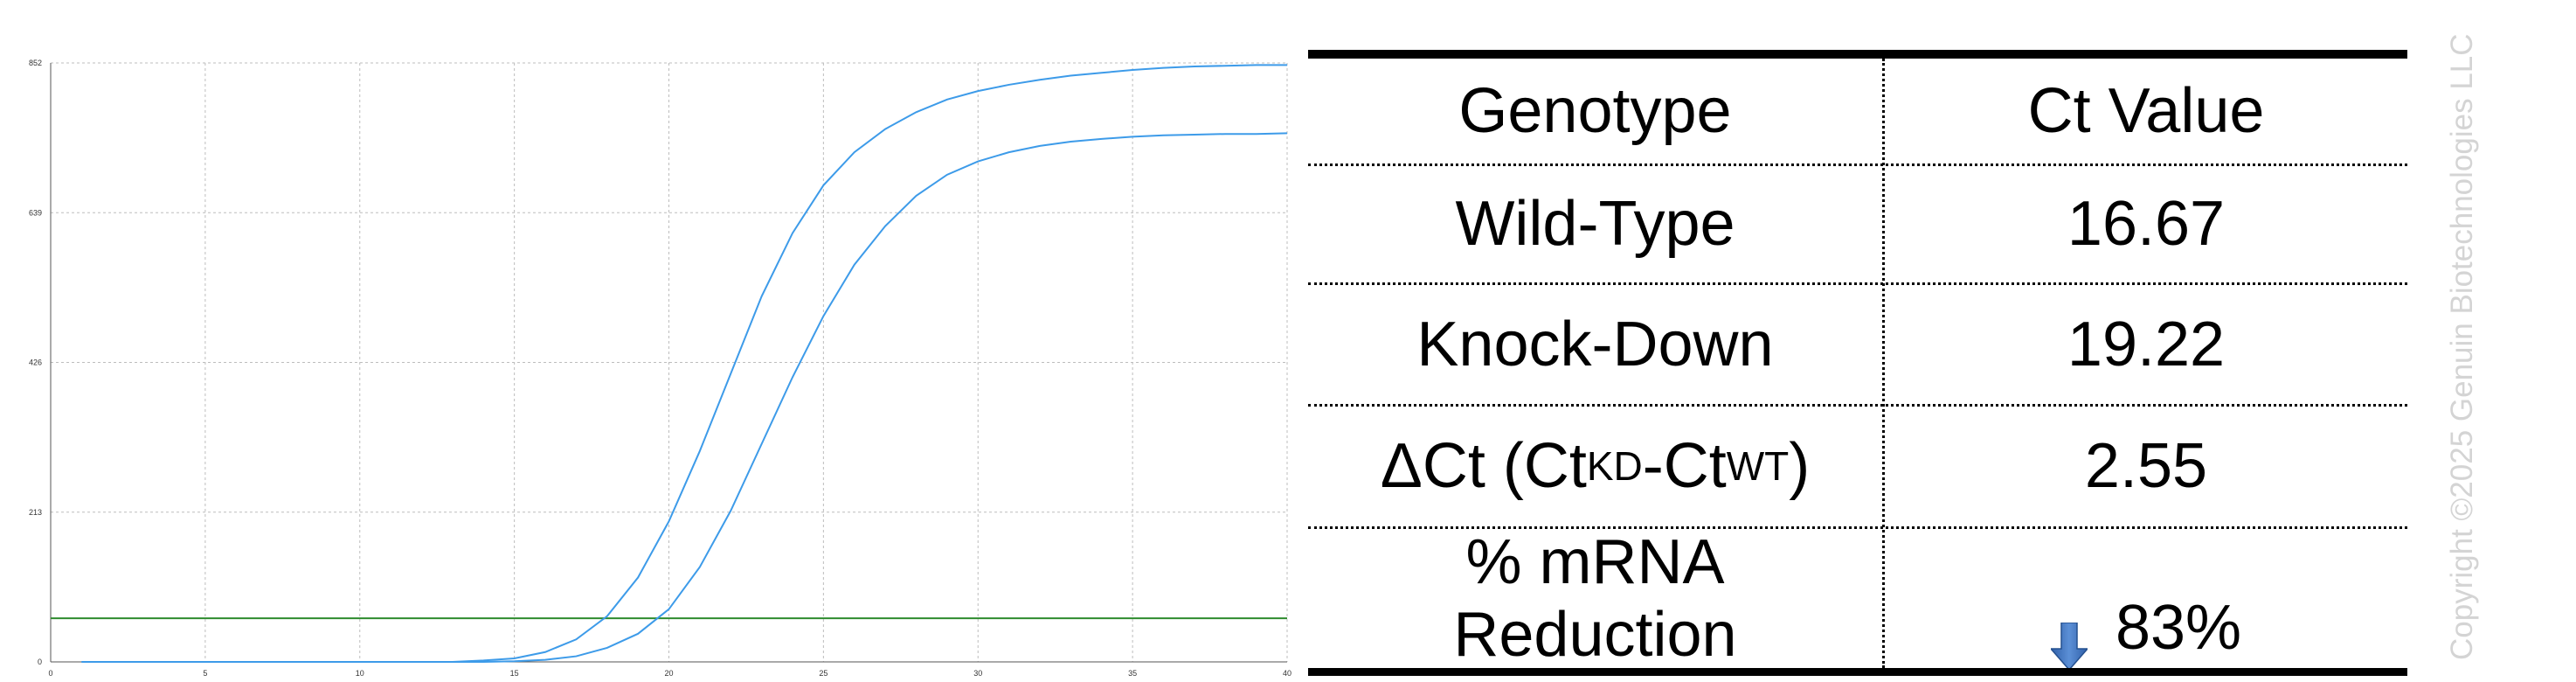  What do you see at coordinates (1595, 561) in the screenshot?
I see `mrna-label-line1: % mRNA` at bounding box center [1595, 561].